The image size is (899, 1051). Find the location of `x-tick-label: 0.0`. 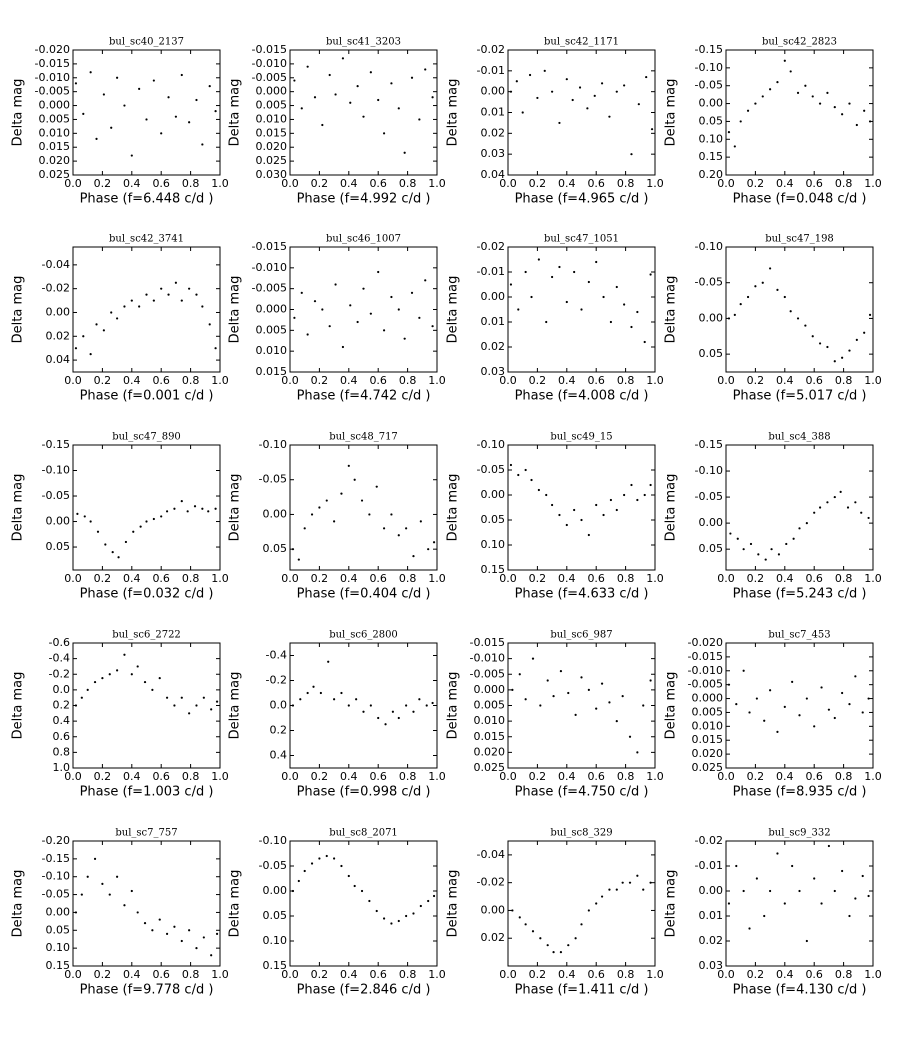

x-tick-label: 0.0 is located at coordinates (508, 776).